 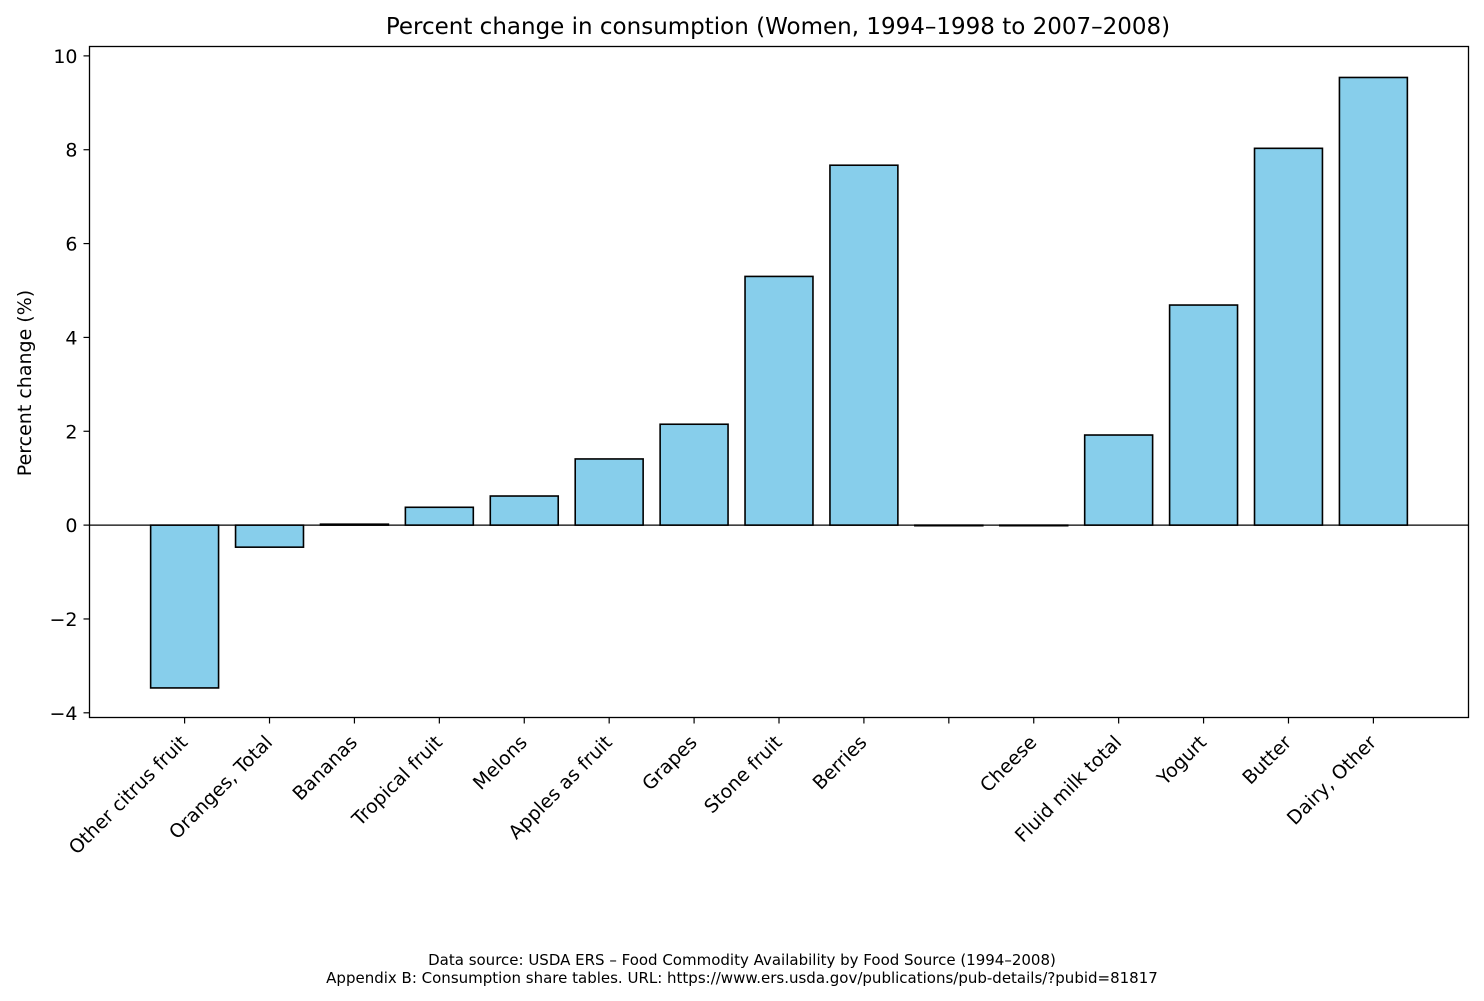 What do you see at coordinates (325, 768) in the screenshot?
I see `x-tick-label: Bananas` at bounding box center [325, 768].